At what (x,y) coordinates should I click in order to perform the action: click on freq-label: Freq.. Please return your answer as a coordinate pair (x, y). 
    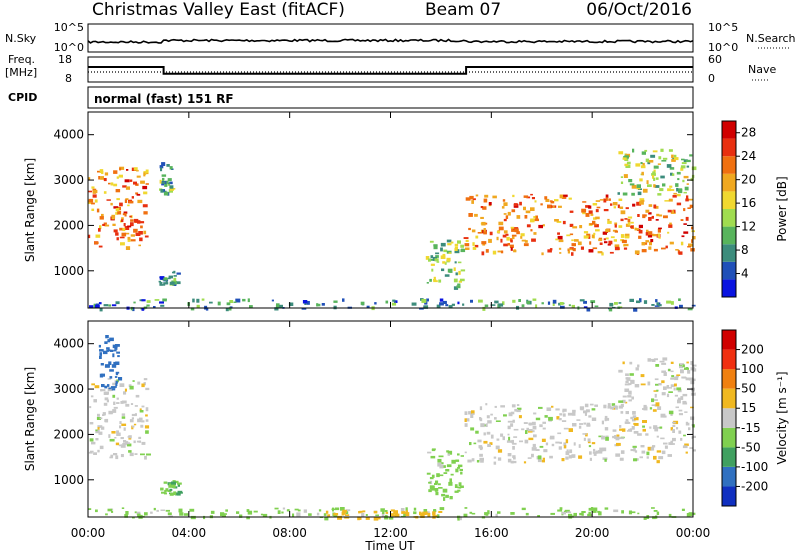
    Looking at the image, I should click on (21, 59).